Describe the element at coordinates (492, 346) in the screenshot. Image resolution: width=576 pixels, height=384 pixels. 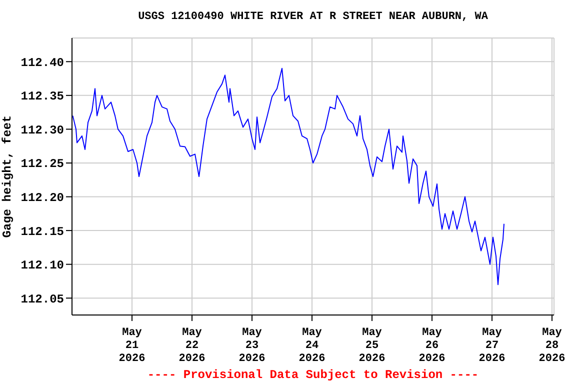
I see `x-tick-label: May 27 2026` at that location.